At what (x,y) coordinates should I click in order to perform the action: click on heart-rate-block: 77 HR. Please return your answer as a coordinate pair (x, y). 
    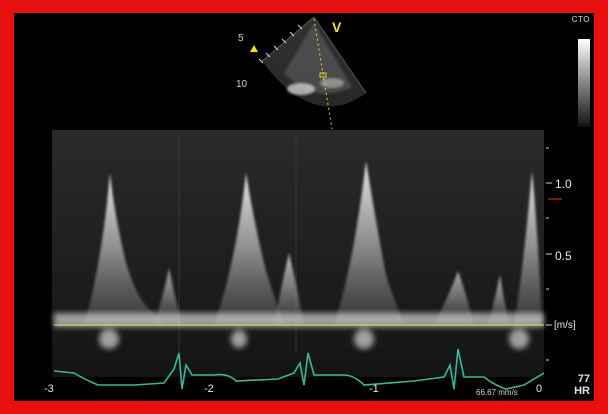
    Looking at the image, I should click on (582, 385).